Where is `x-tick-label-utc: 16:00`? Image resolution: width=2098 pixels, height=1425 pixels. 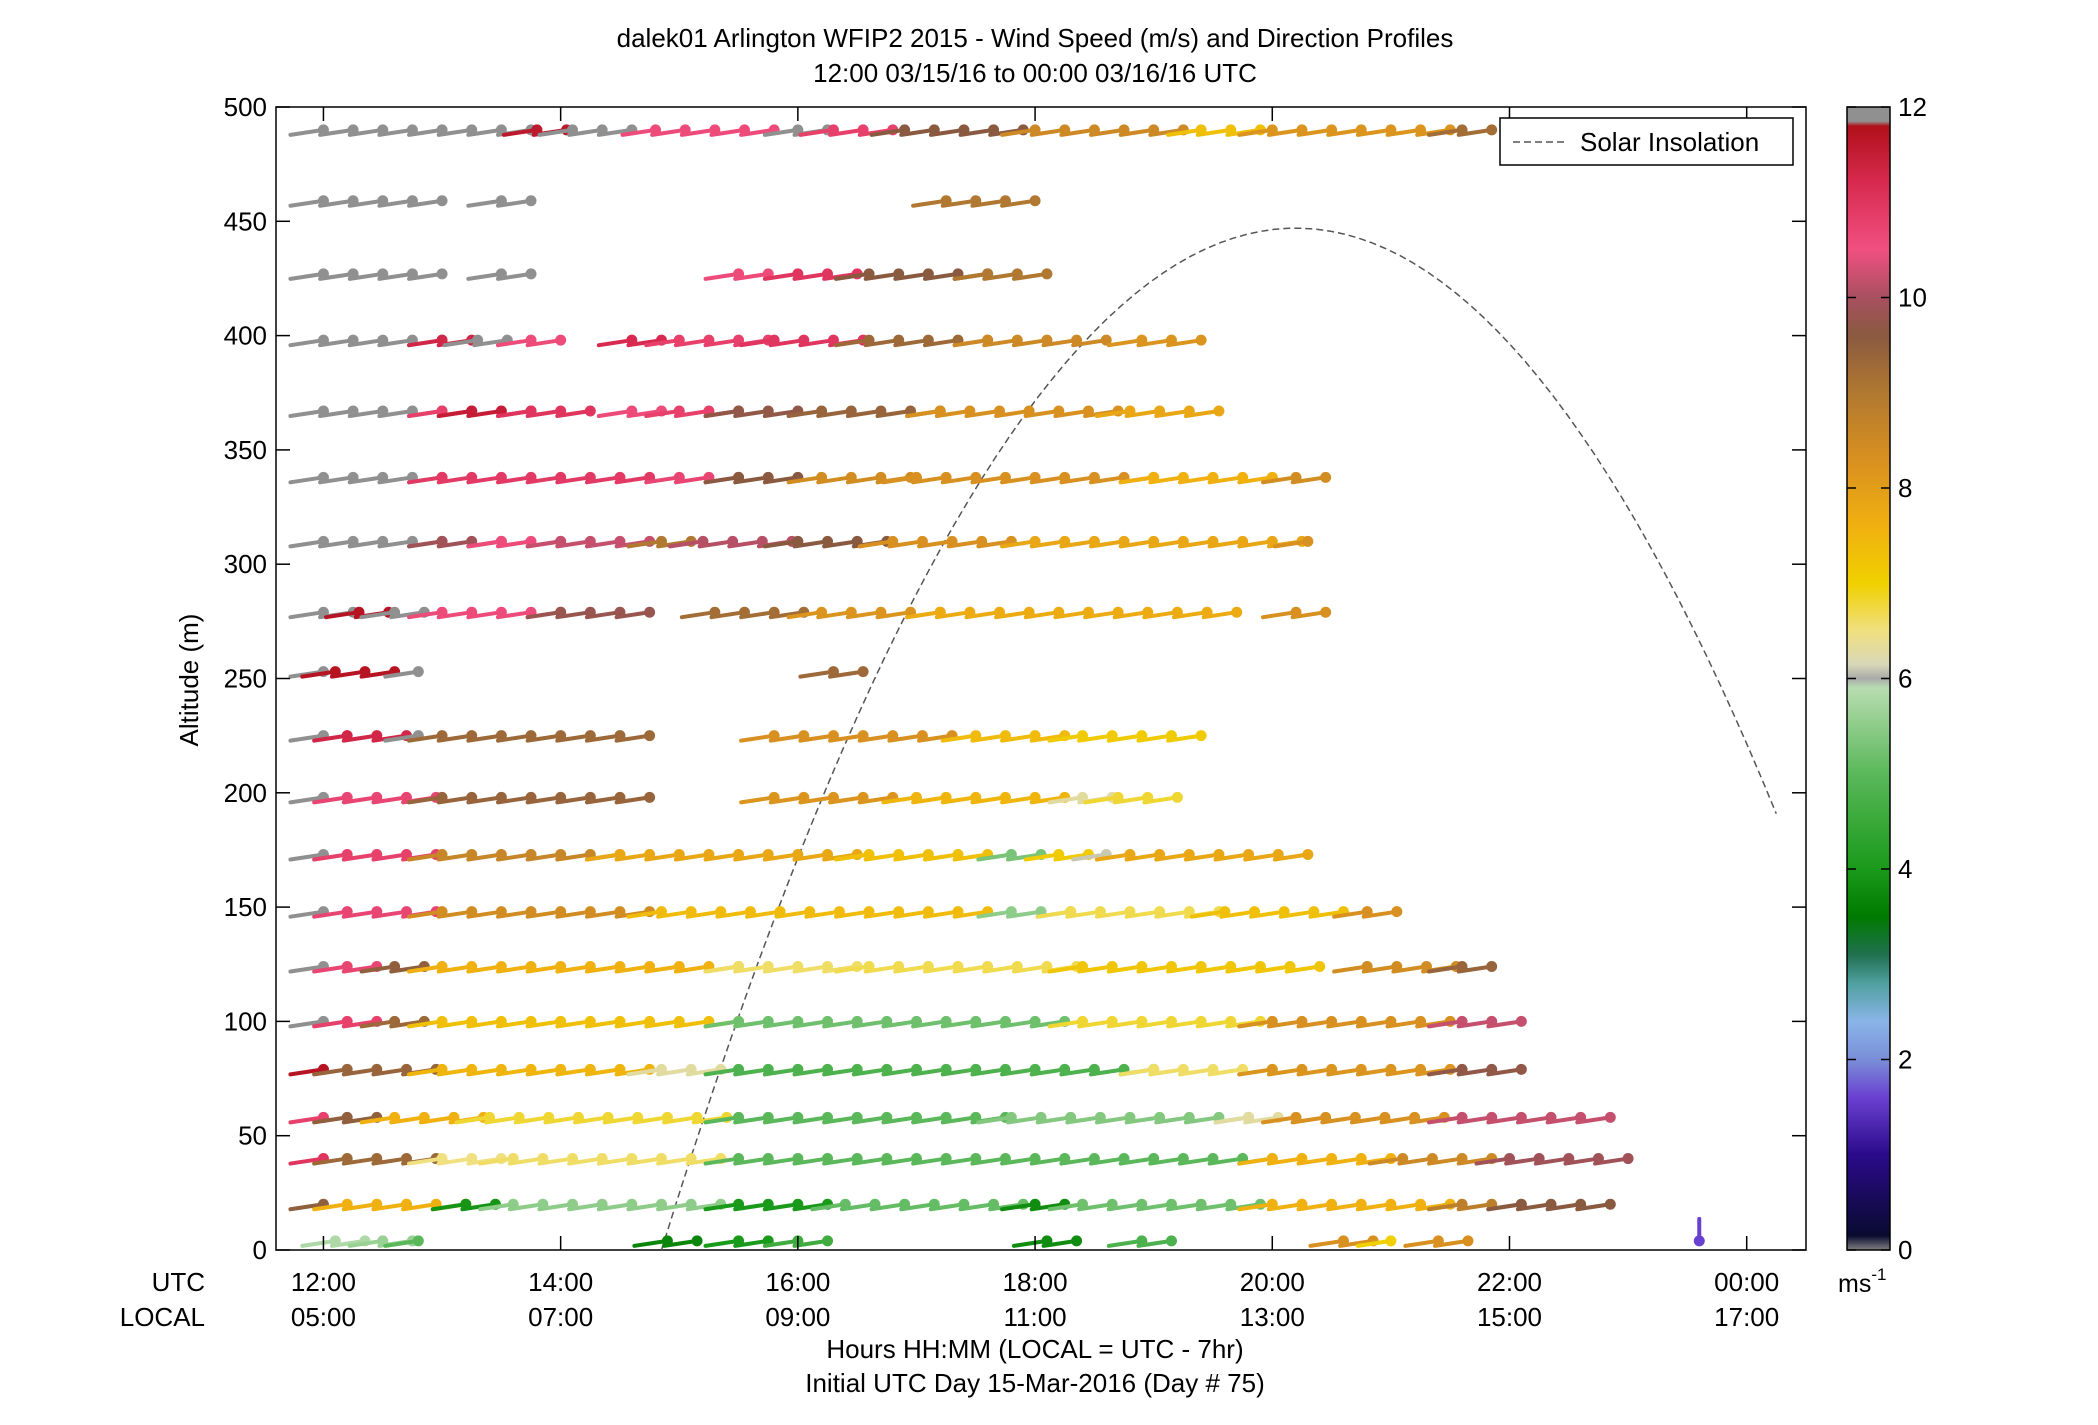 x-tick-label-utc: 16:00 is located at coordinates (797, 1282).